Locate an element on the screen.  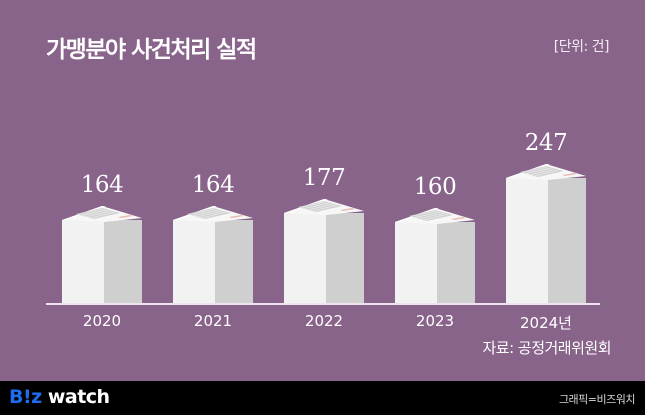
logo-suffix: watch is located at coordinates (75, 397).